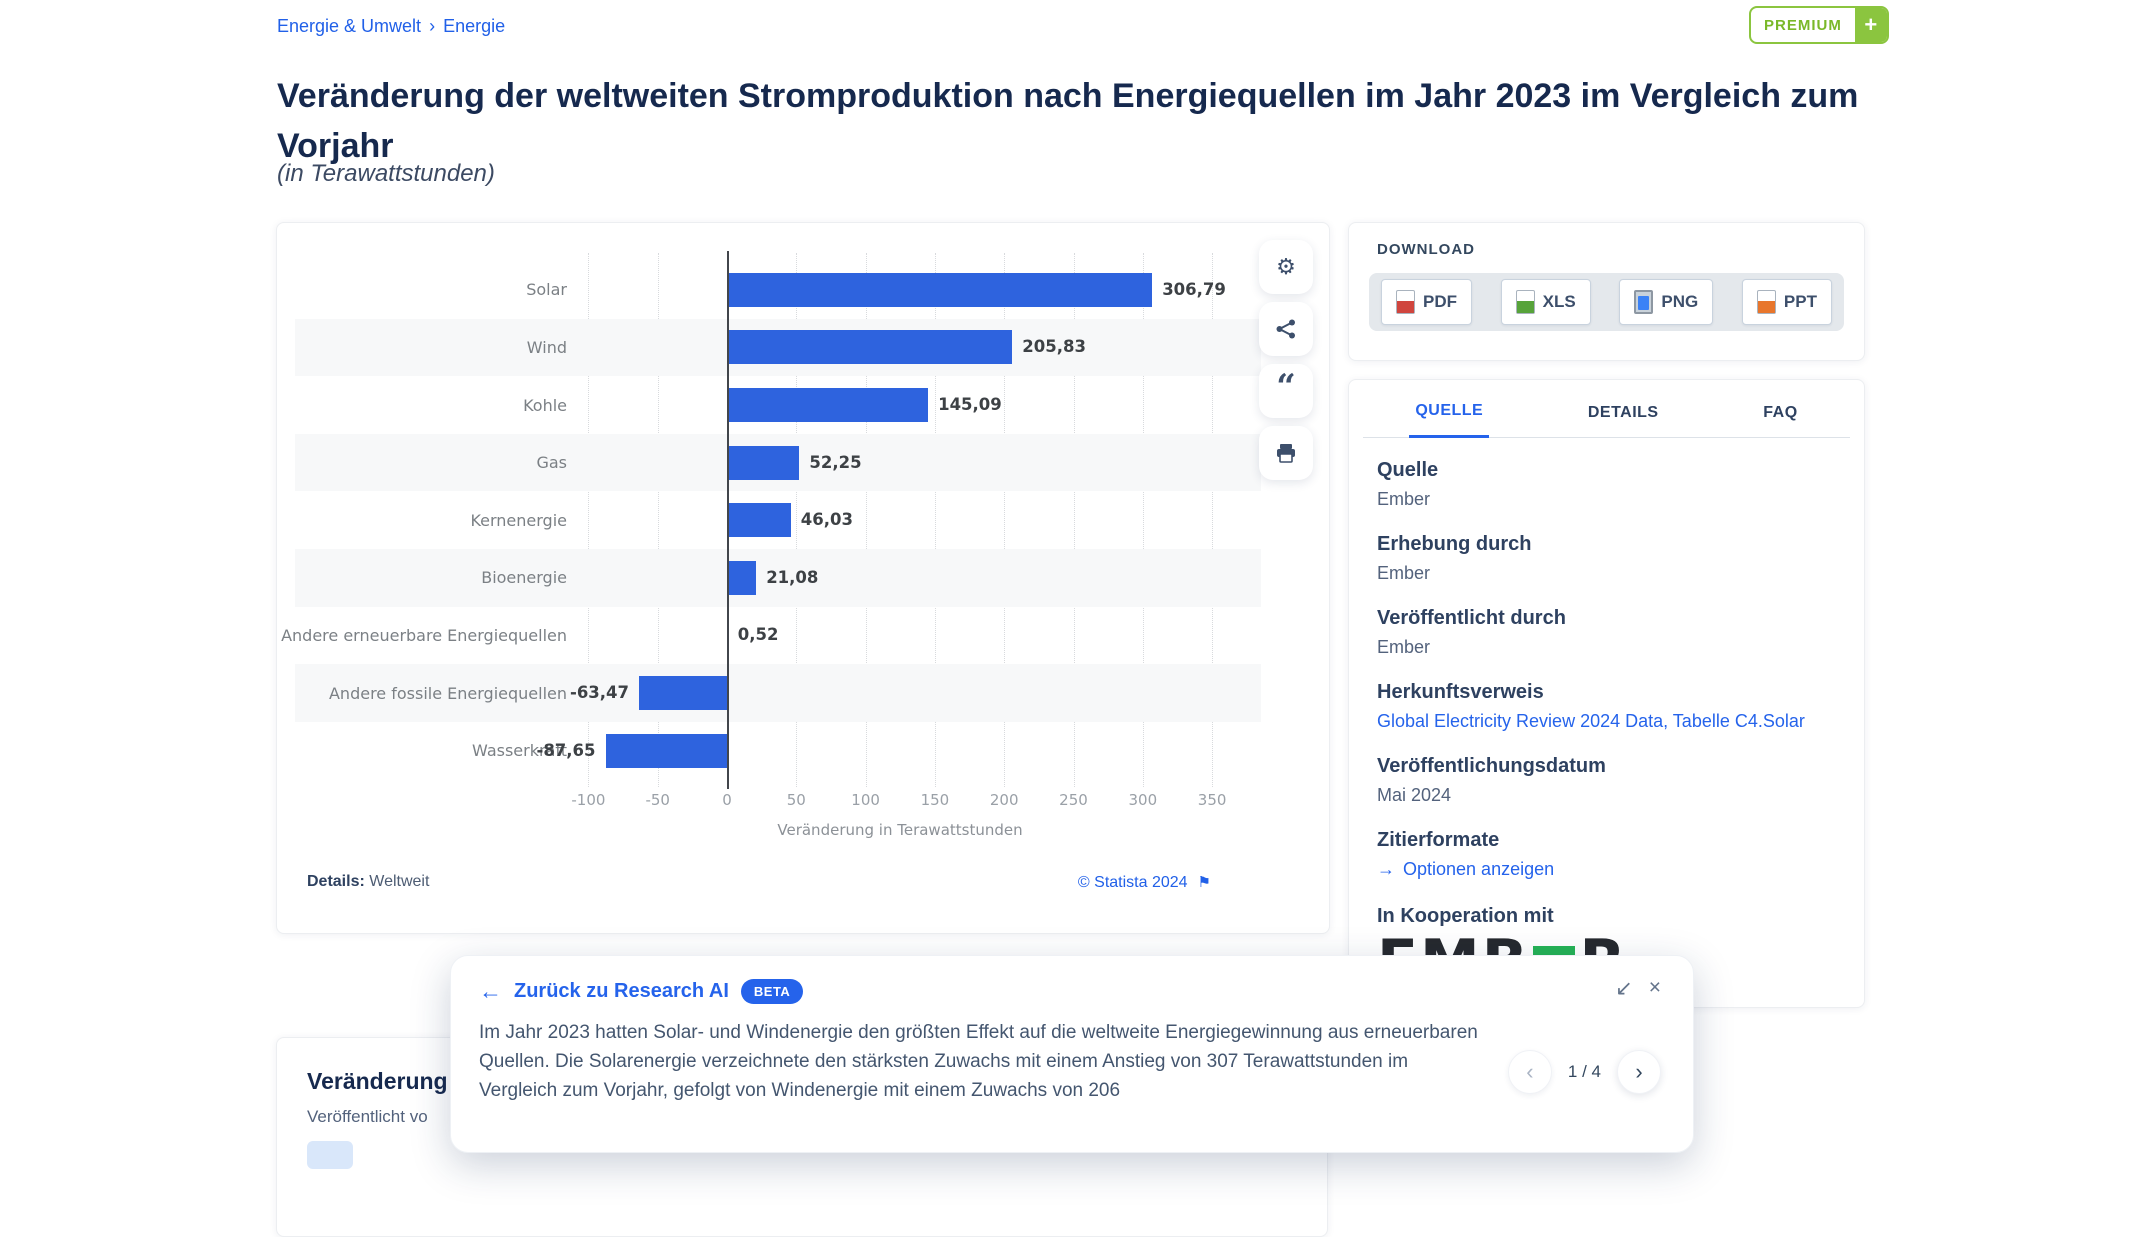 This screenshot has width=2140, height=1237. I want to click on download-ppt-button: PPT, so click(1786, 302).